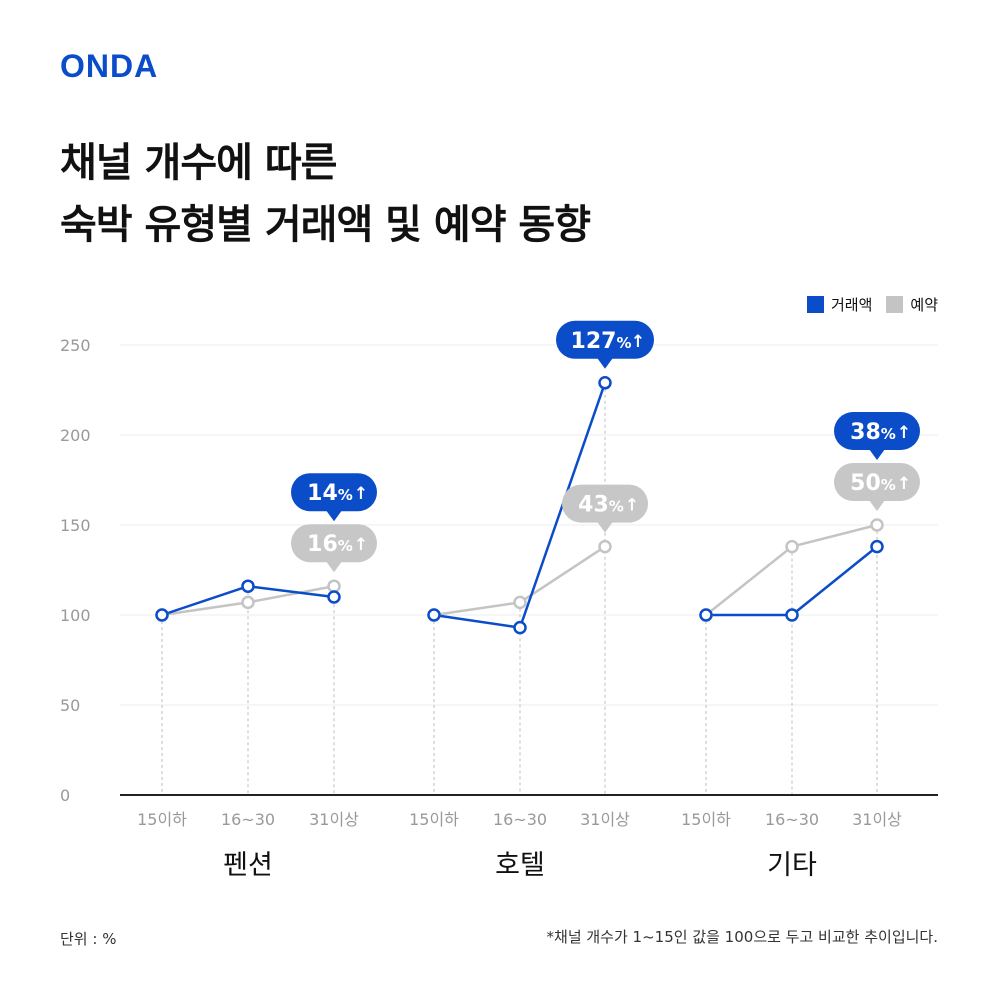 The height and width of the screenshot is (1000, 1000). What do you see at coordinates (330, 544) in the screenshot?
I see `callout-text: 16%` at bounding box center [330, 544].